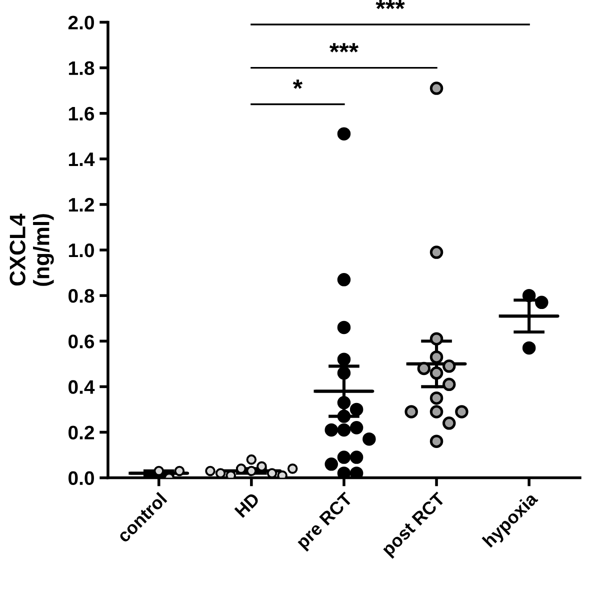  What do you see at coordinates (81, 205) in the screenshot?
I see `y-tick-label: 1.2` at bounding box center [81, 205].